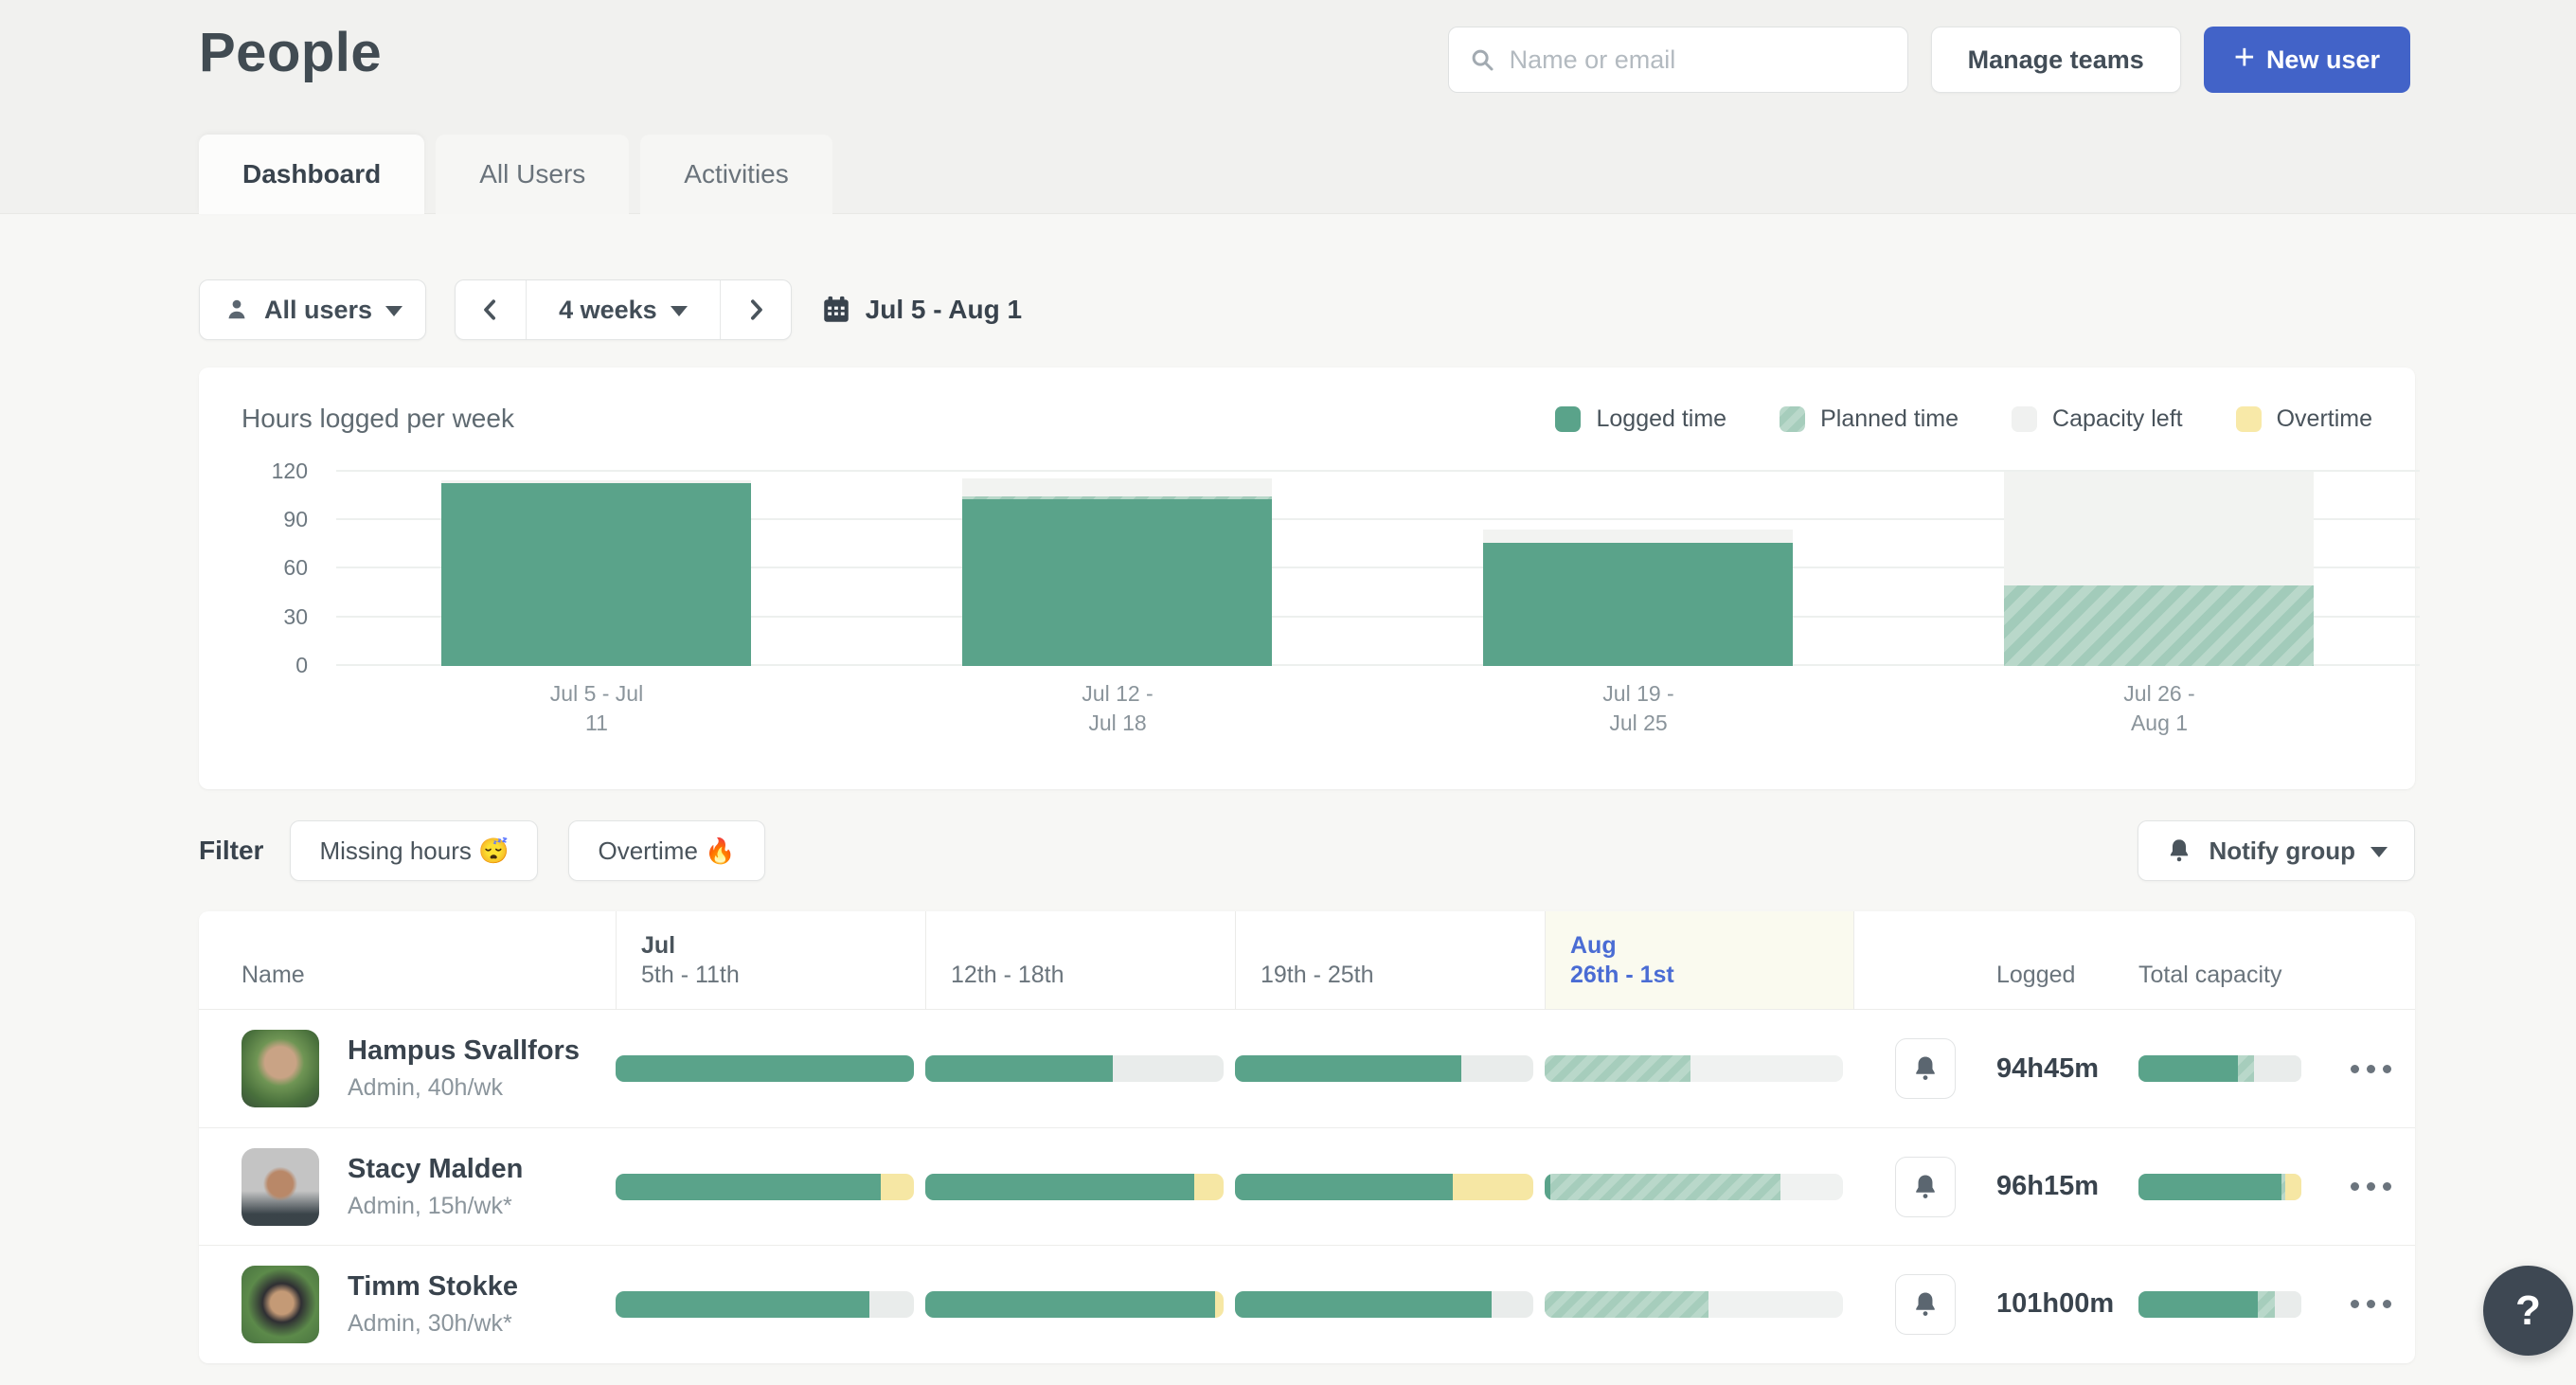  Describe the element at coordinates (2210, 975) in the screenshot. I see `column-header-capacity: Total capacity` at that location.